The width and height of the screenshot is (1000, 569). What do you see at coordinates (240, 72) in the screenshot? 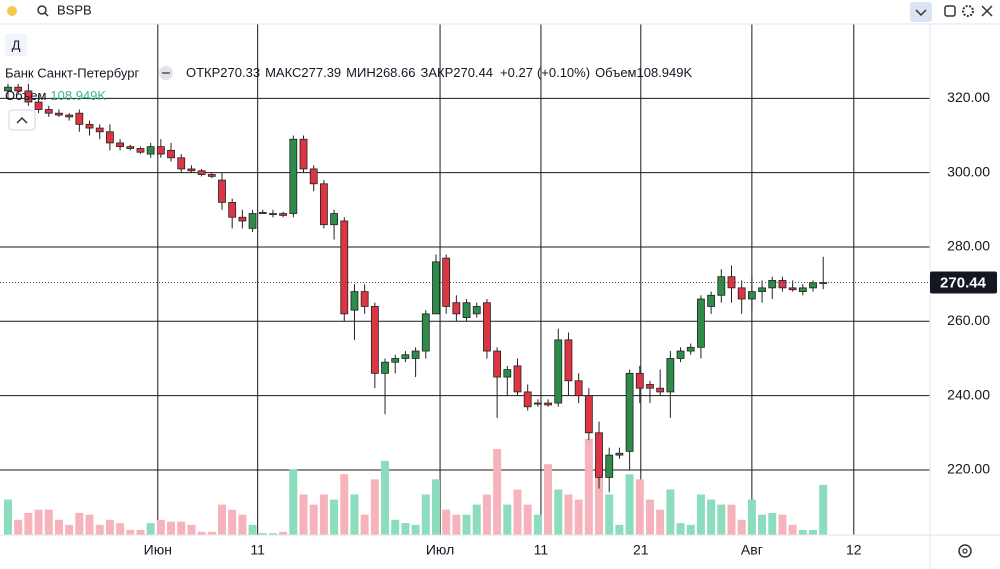
I see `open-value: 270.33` at bounding box center [240, 72].